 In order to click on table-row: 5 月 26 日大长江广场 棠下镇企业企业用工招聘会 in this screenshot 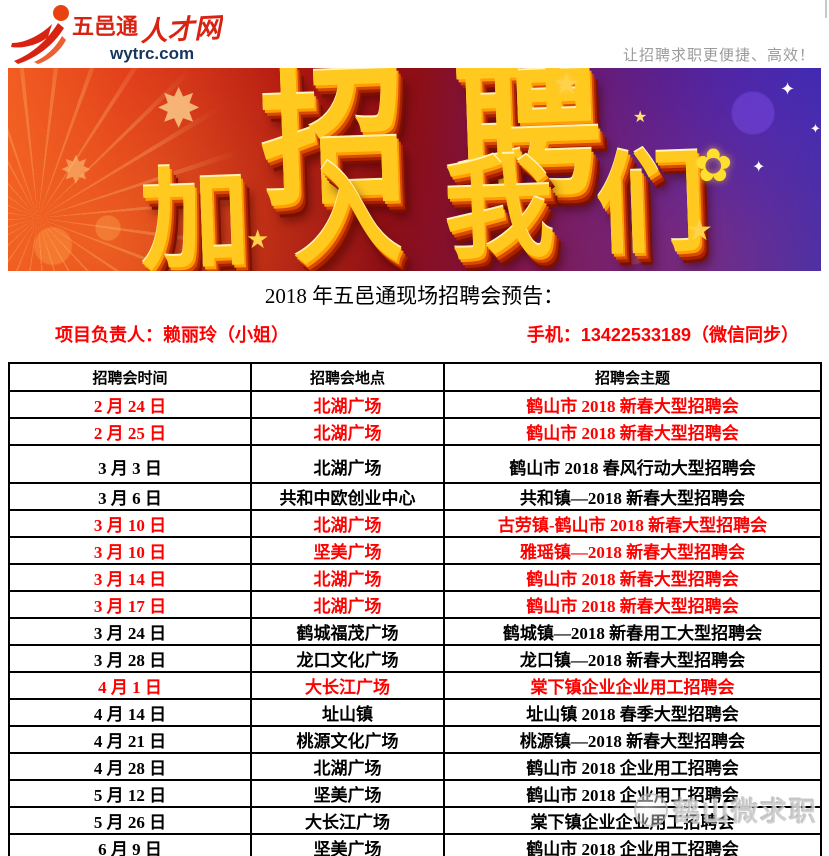, I will do `click(415, 820)`.